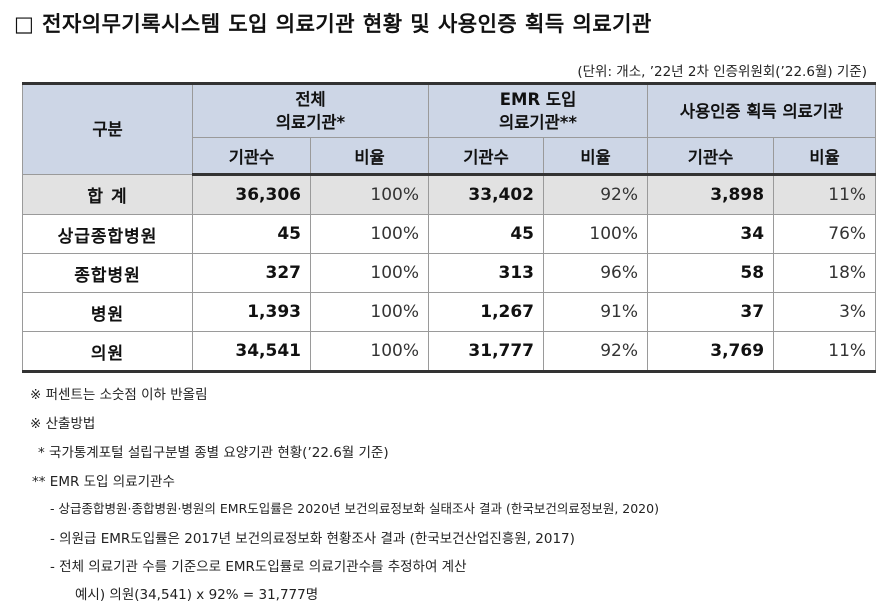  Describe the element at coordinates (119, 395) in the screenshot. I see `footnote: ※ 퍼센트는 소숫점 이하 반올림` at that location.